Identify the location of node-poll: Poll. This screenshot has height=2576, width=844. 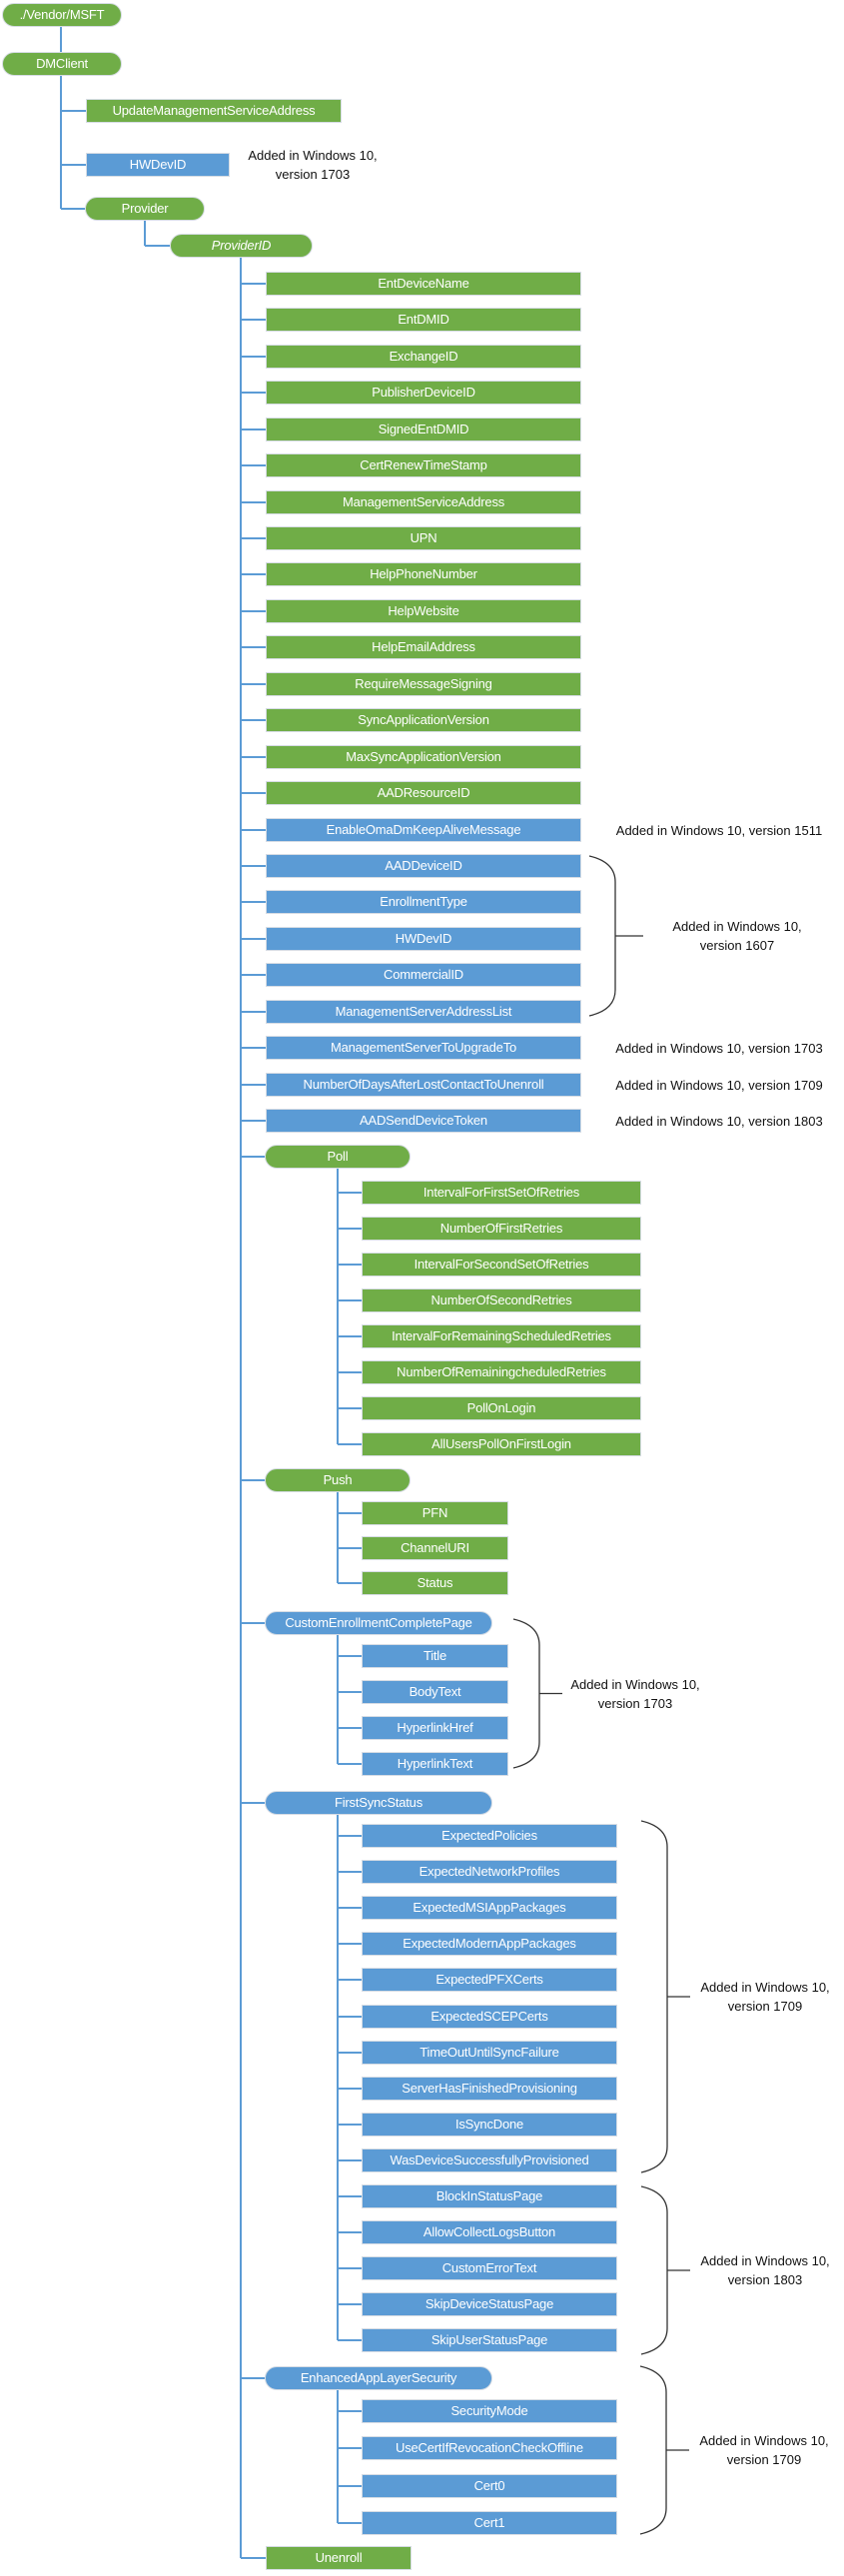
(338, 1157).